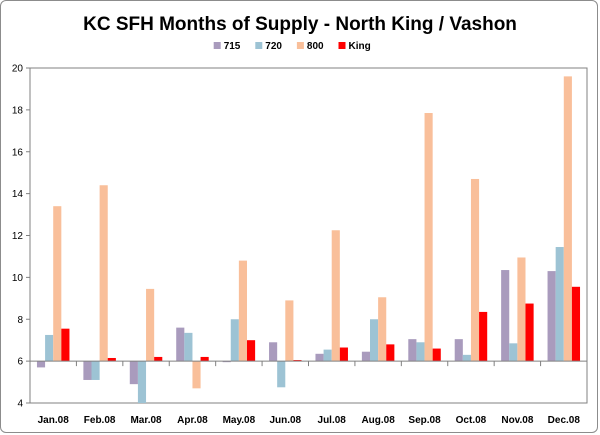 Image resolution: width=600 pixels, height=435 pixels. Describe the element at coordinates (100, 420) in the screenshot. I see `x-tick-label: Feb.08` at that location.